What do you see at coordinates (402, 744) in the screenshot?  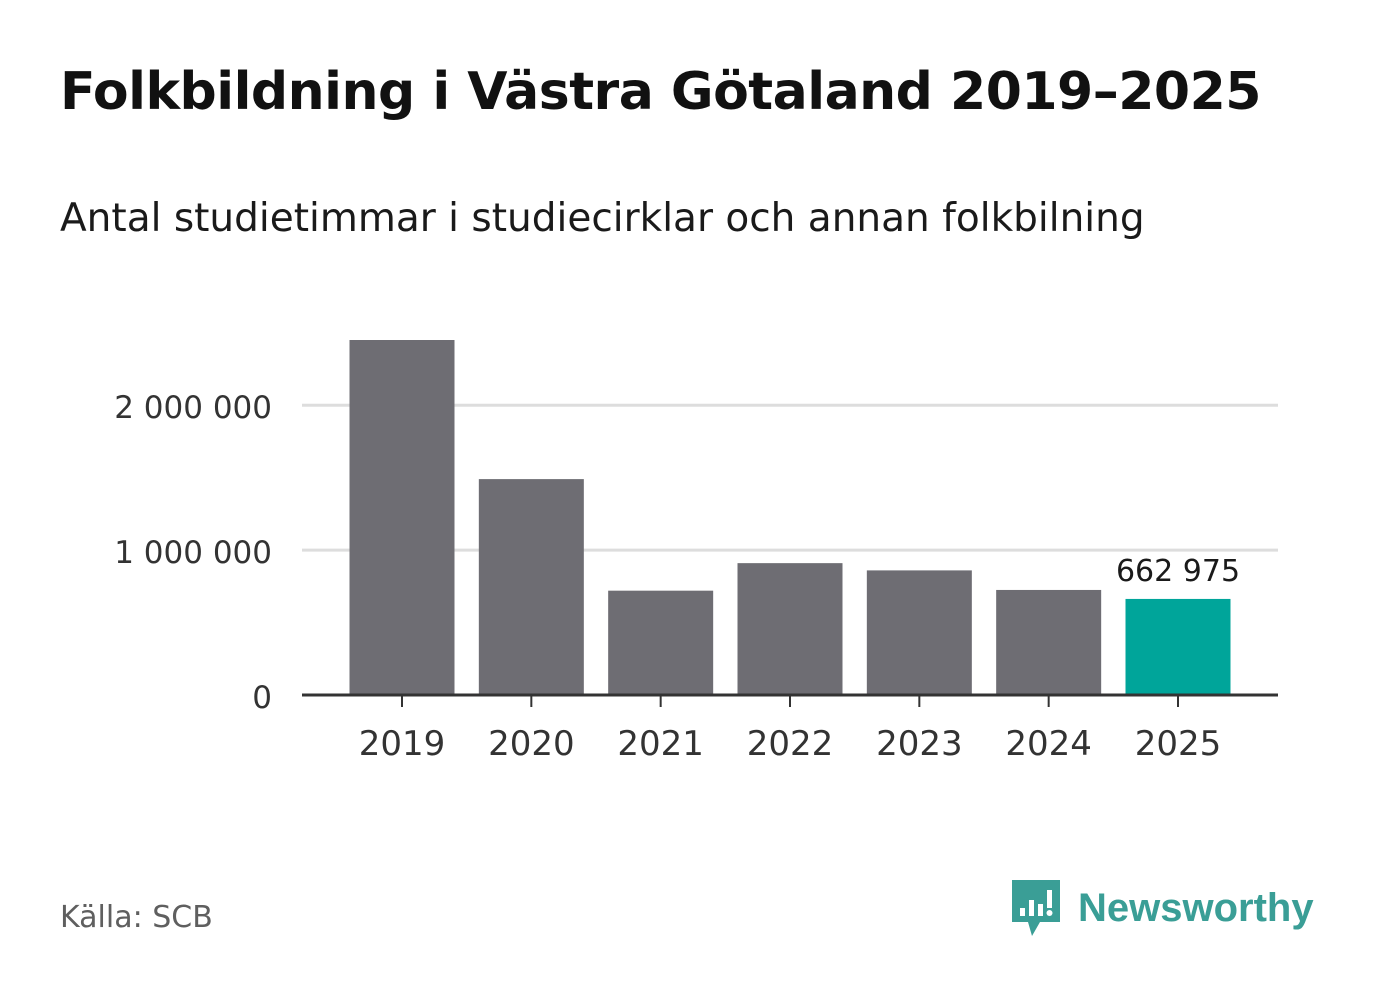 I see `x-tick-label: 2019` at bounding box center [402, 744].